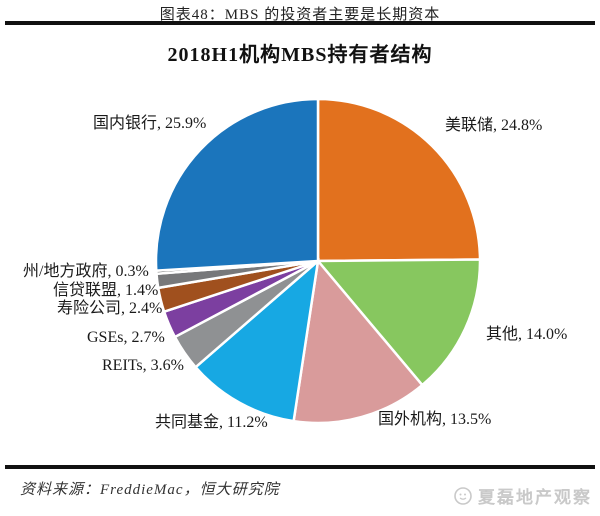 This screenshot has height=516, width=600. I want to click on bottom-rule, so click(300, 467).